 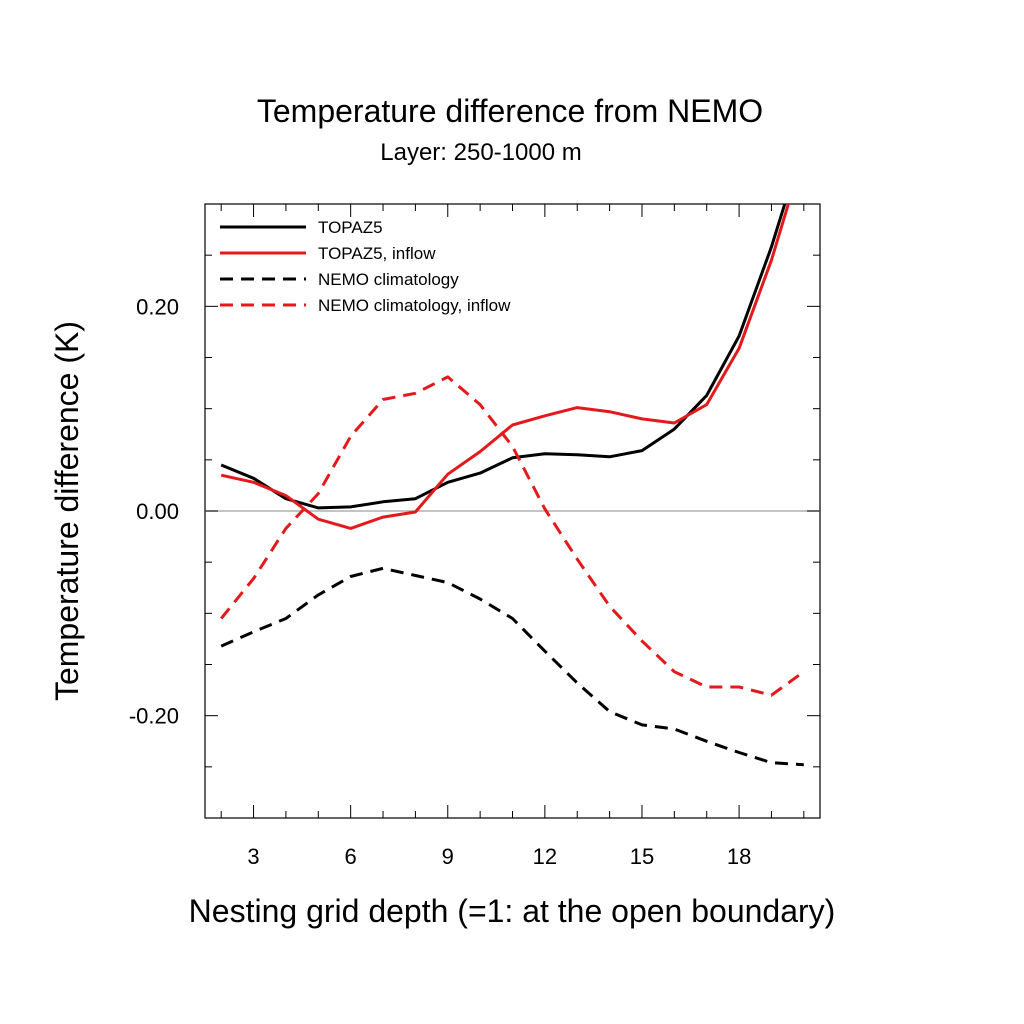 What do you see at coordinates (510, 111) in the screenshot?
I see `chart-title: Temperature difference from NEMO` at bounding box center [510, 111].